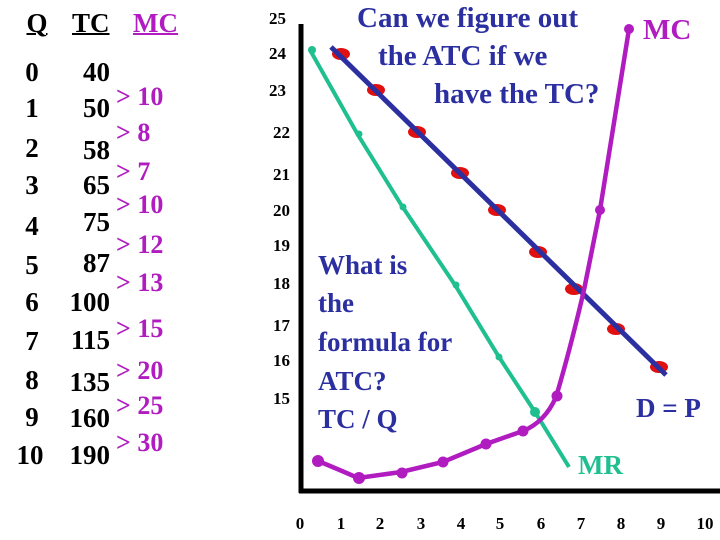  I want to click on question-line-5: TC / Q, so click(358, 419).